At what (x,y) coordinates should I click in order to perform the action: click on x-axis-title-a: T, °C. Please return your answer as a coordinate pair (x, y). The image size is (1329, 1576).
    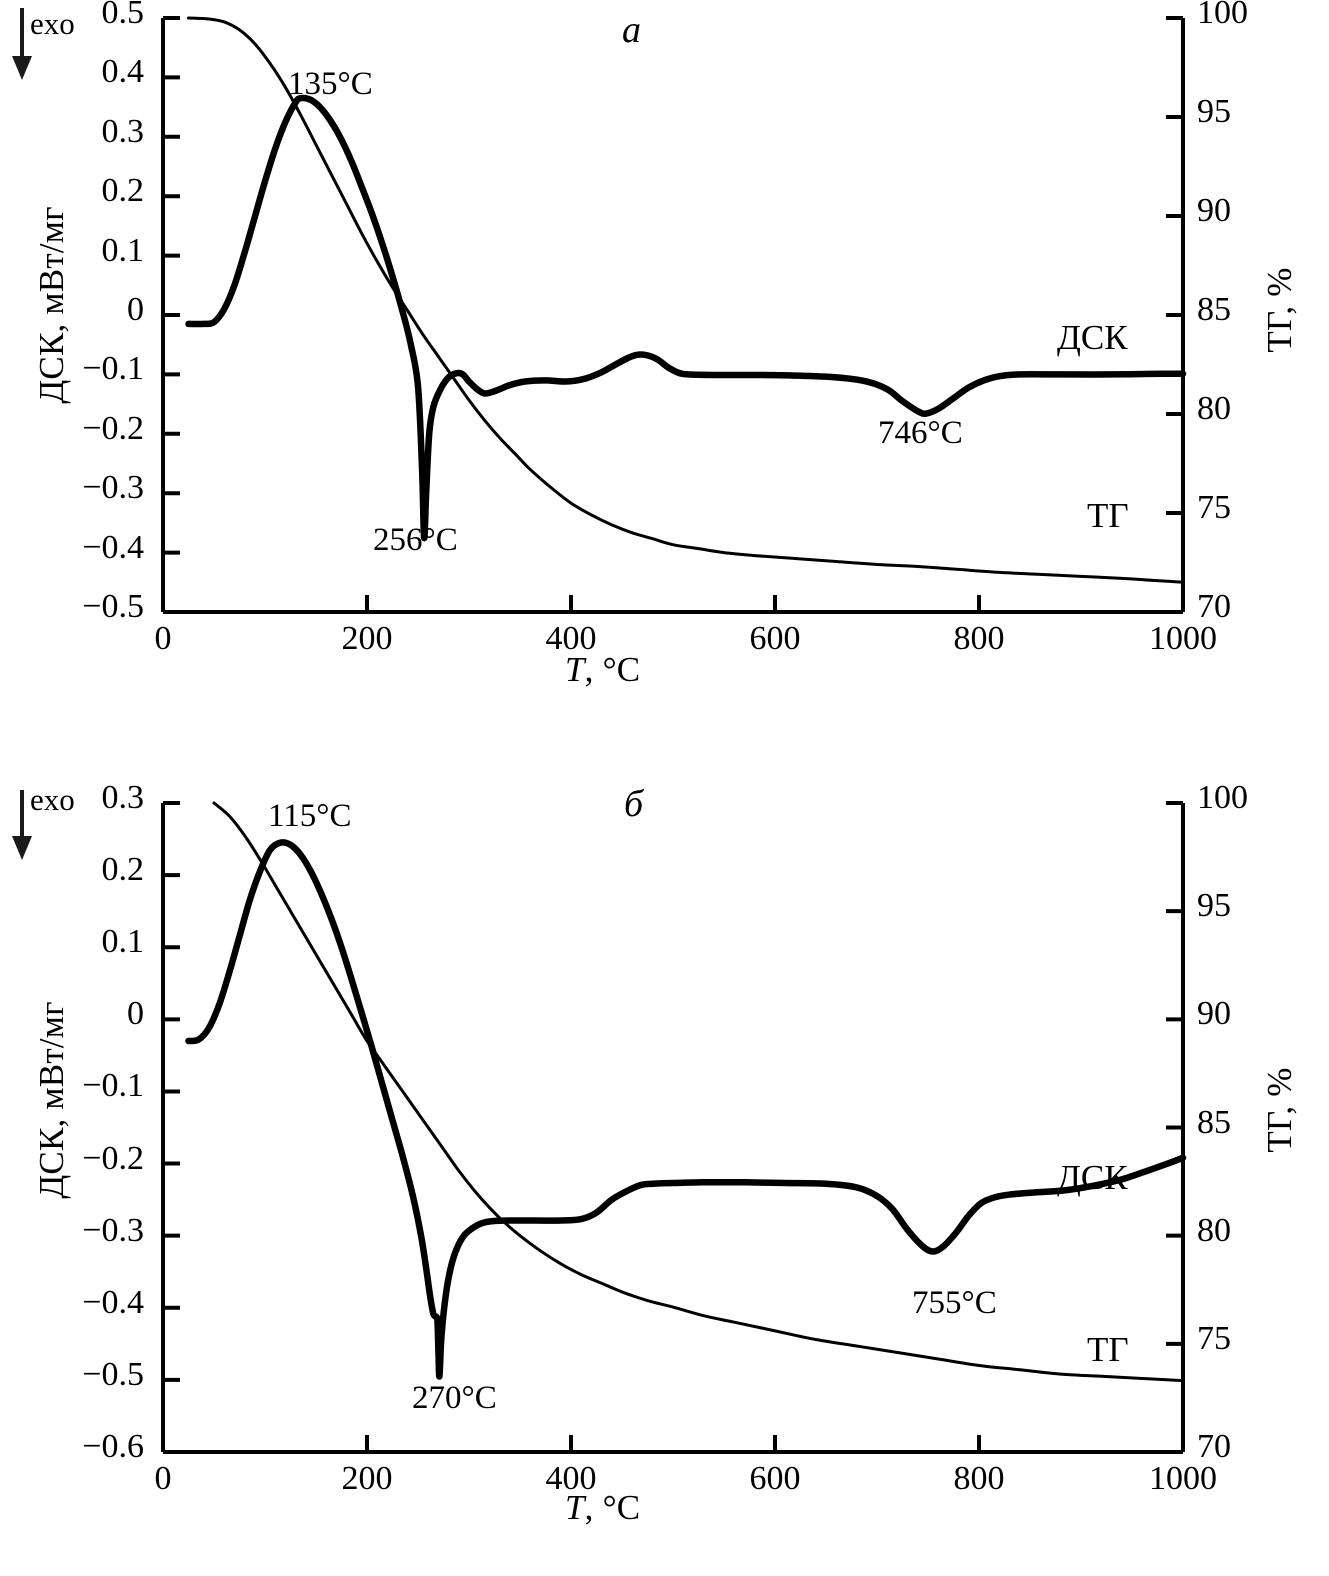
    Looking at the image, I should click on (603, 669).